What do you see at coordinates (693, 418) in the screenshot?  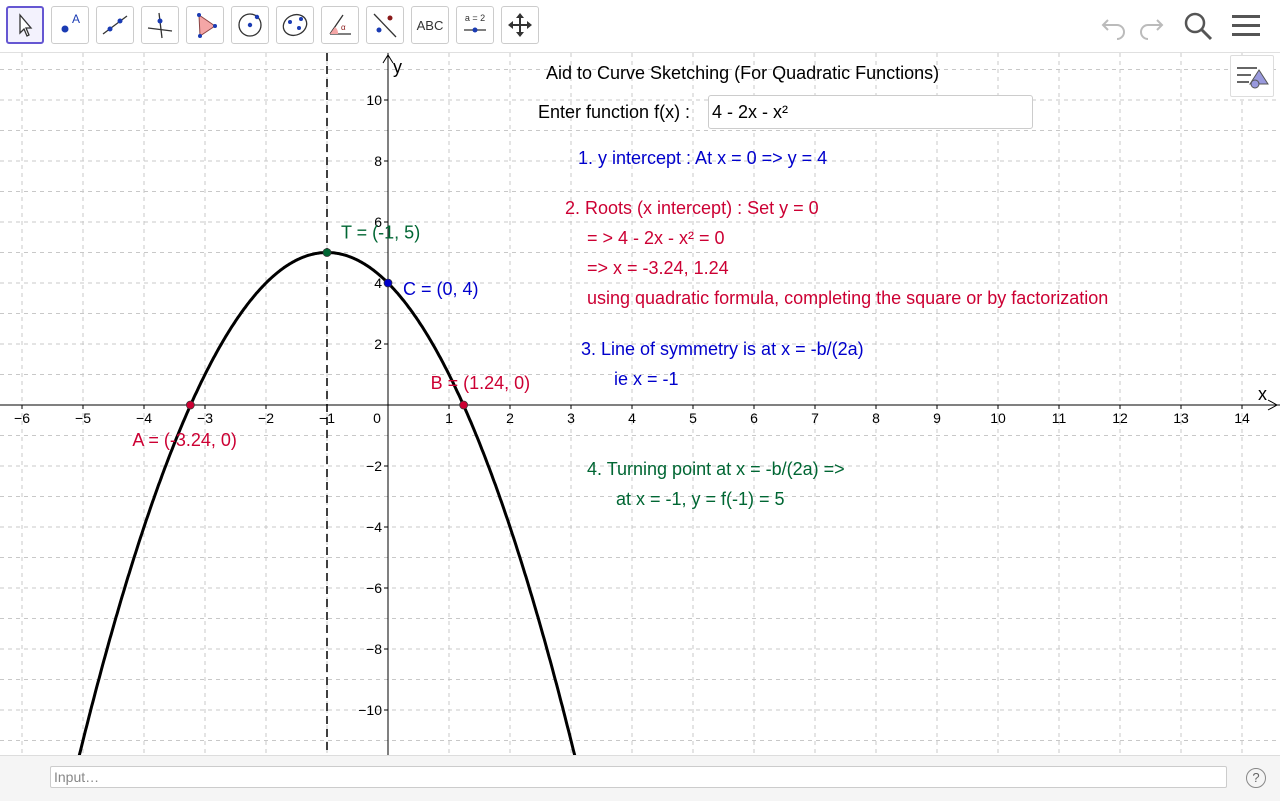 I see `x-tick-label: 5` at bounding box center [693, 418].